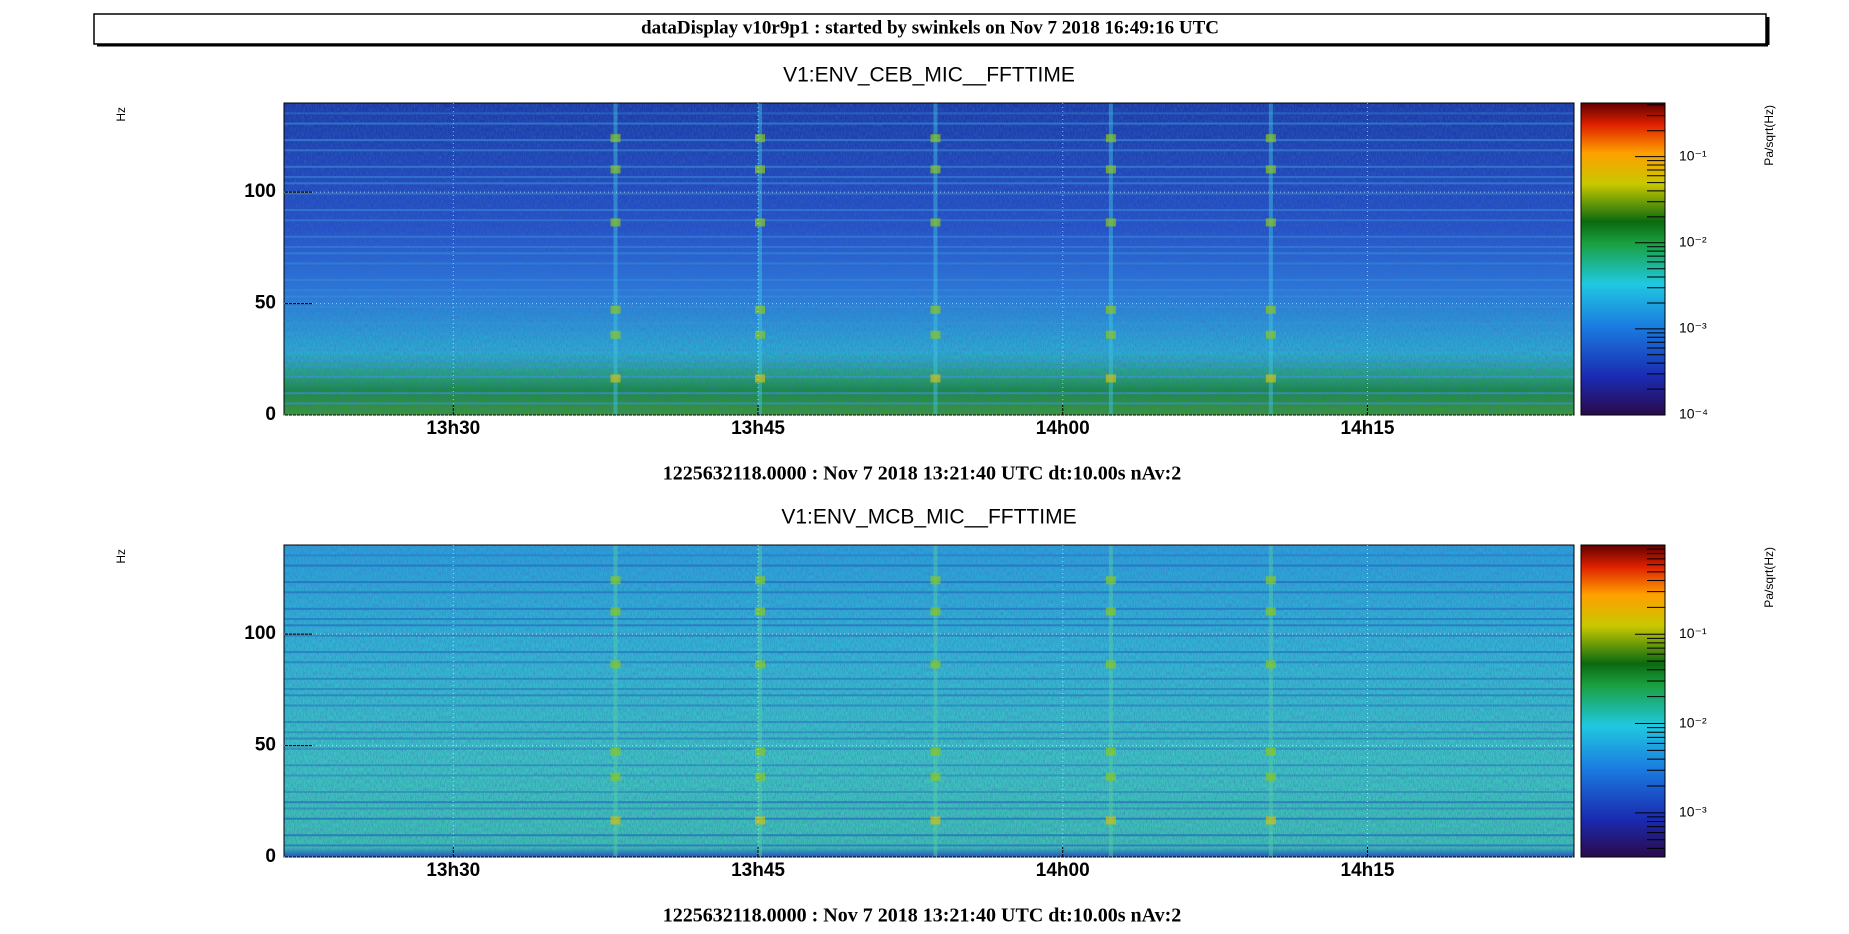  What do you see at coordinates (1693, 414) in the screenshot?
I see `colorbar-tick-label: 10⁻⁴` at bounding box center [1693, 414].